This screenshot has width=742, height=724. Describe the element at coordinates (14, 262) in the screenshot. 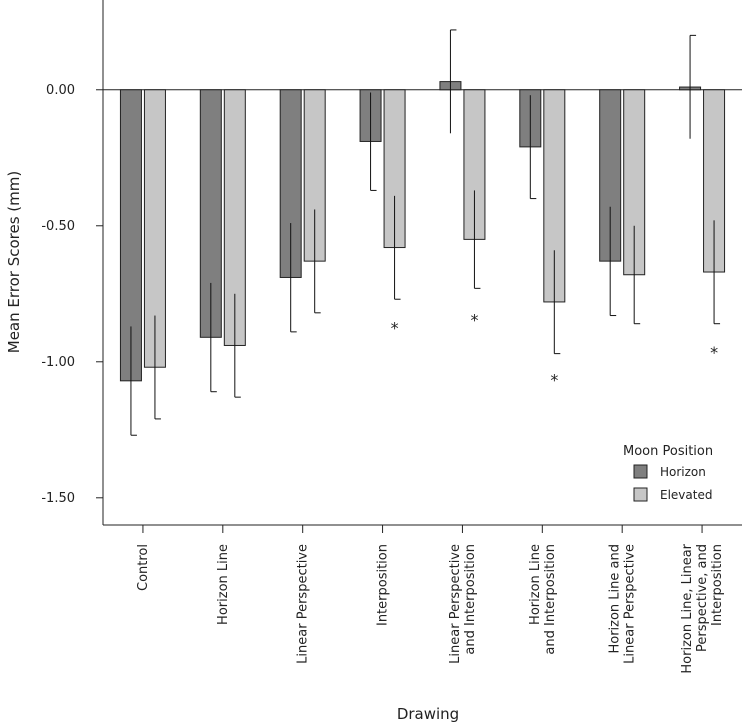

I see `y-axis-title: Mean Error Scores (mm)` at that location.